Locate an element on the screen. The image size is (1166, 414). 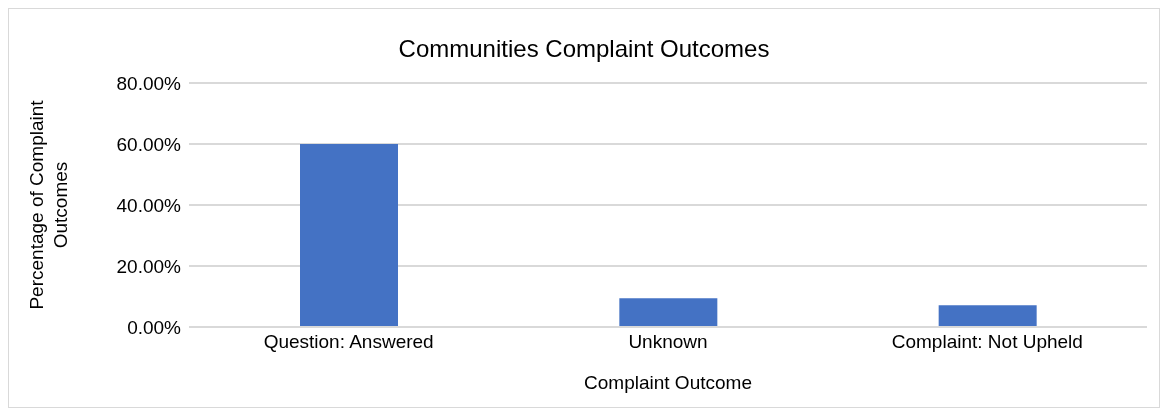
chart-title: Communities Complaint Outcomes is located at coordinates (584, 49).